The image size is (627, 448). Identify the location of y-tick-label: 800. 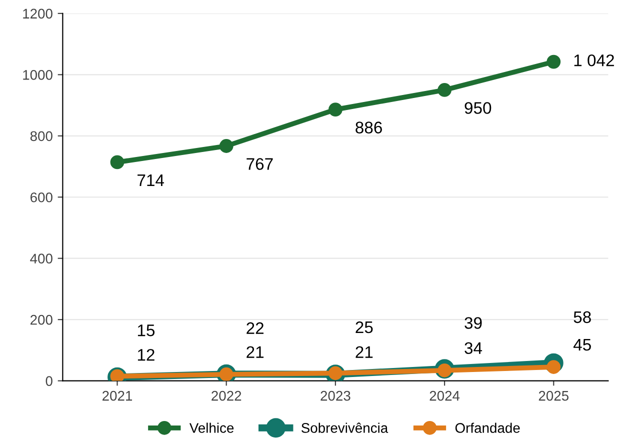
(41, 136).